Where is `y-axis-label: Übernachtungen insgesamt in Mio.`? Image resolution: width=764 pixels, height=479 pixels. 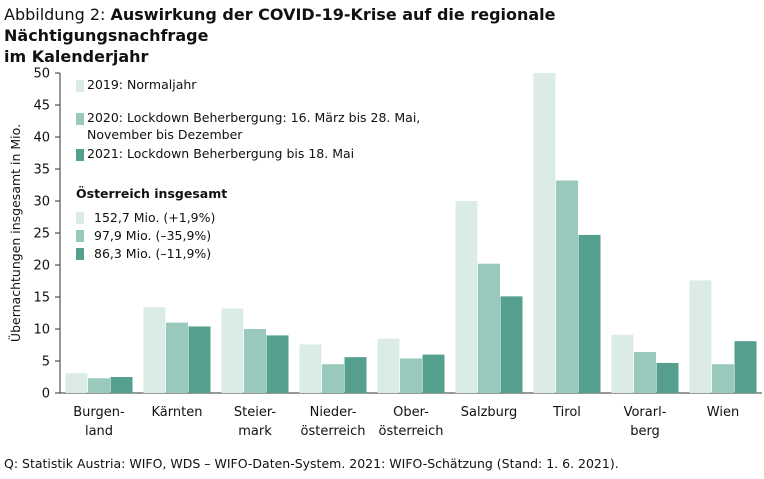 y-axis-label: Übernachtungen insgesamt in Mio. is located at coordinates (15, 233).